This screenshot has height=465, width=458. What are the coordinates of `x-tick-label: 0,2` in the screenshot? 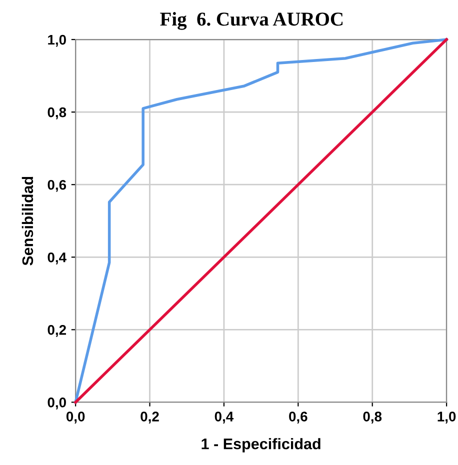 It's located at (149, 418).